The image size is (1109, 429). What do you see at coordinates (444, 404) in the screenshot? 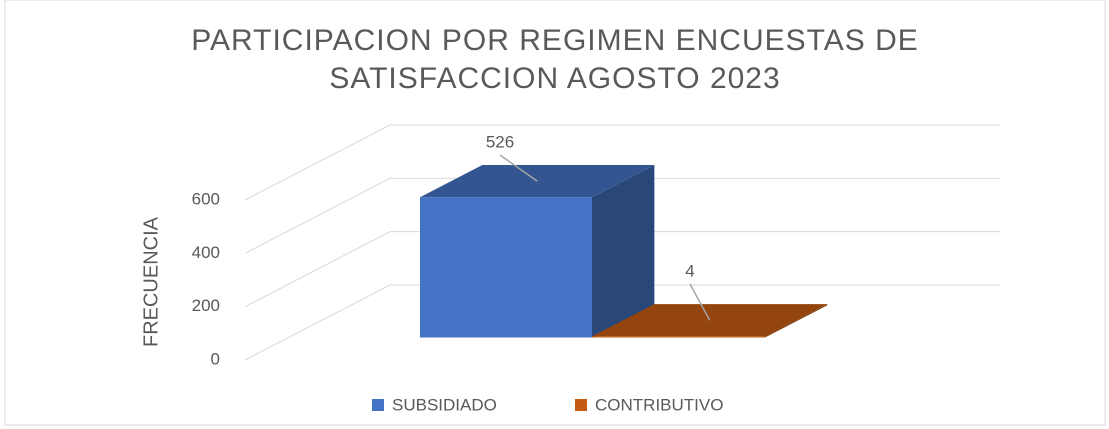
I see `legend-label: SUBSIDIADO` at bounding box center [444, 404].